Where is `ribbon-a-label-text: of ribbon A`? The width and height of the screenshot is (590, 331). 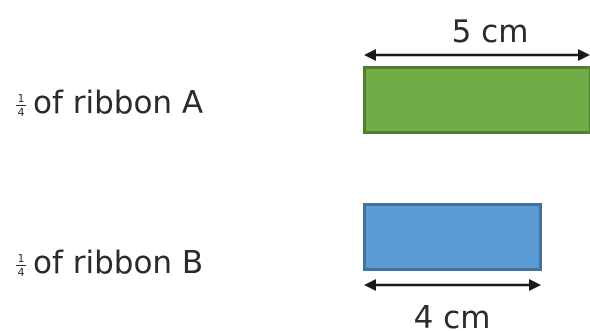
ribbon-a-label-text: of ribbon A is located at coordinates (118, 103).